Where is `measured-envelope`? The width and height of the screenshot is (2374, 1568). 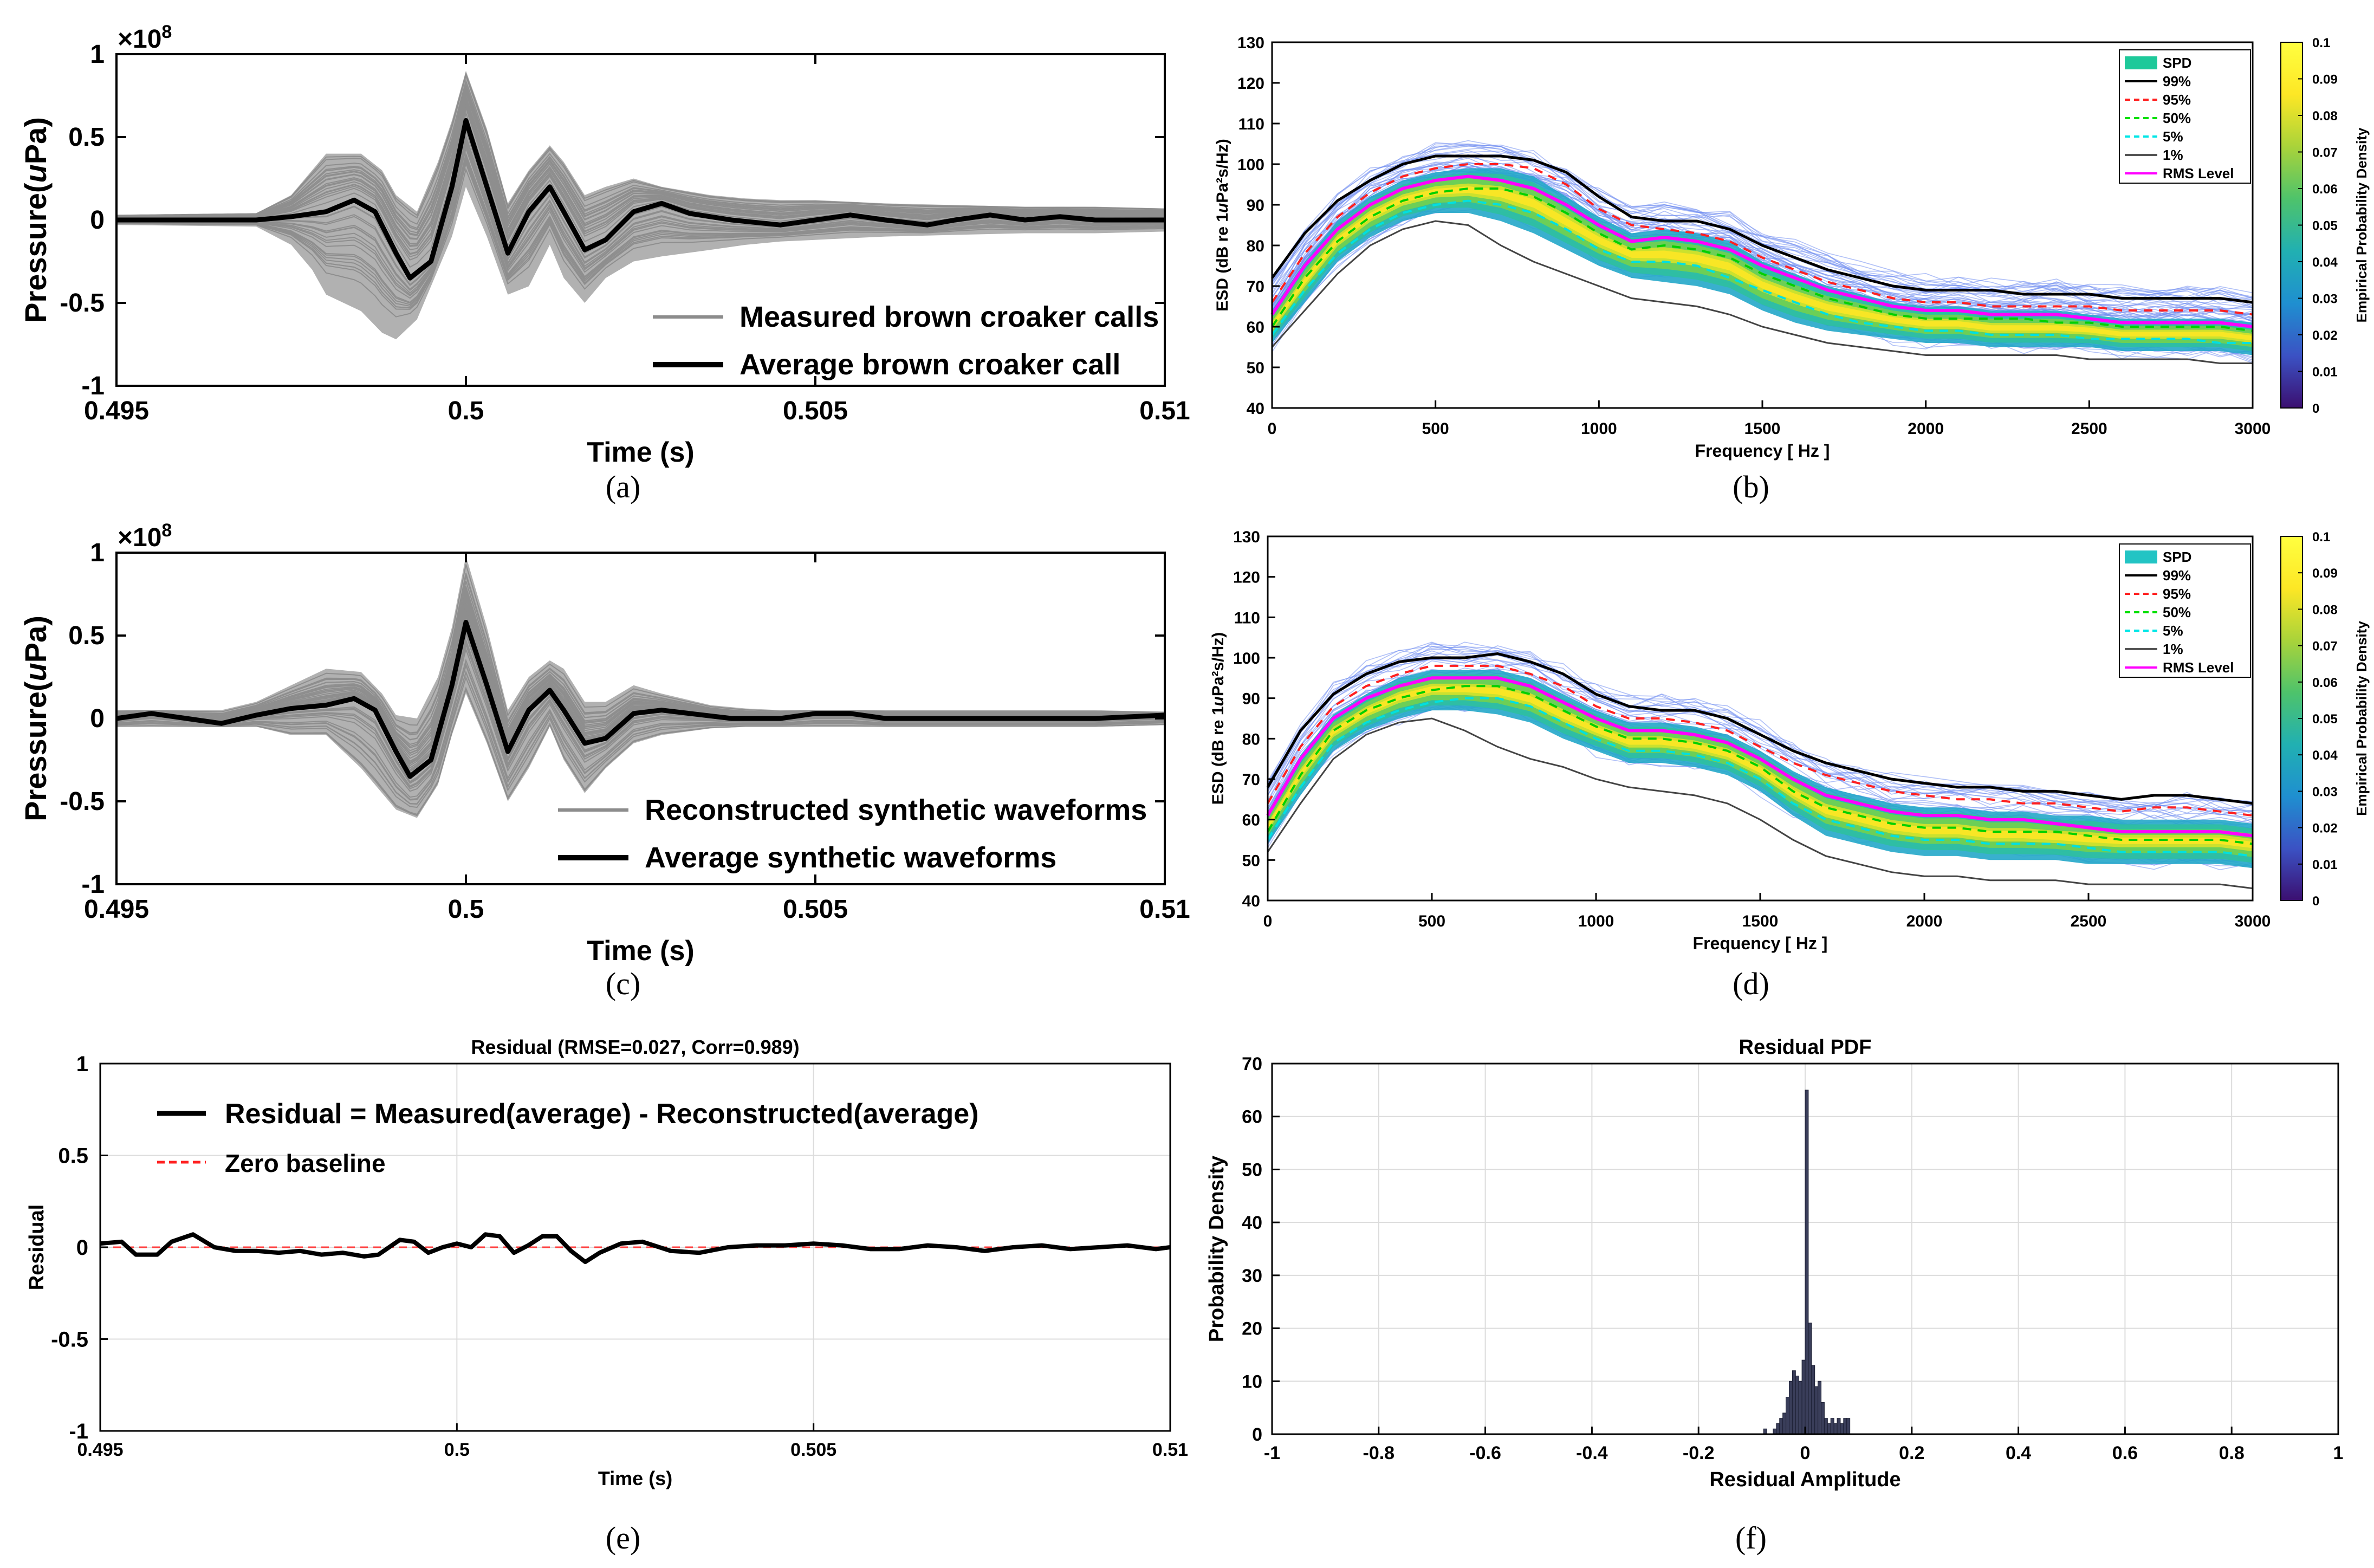 measured-envelope is located at coordinates (640, 687).